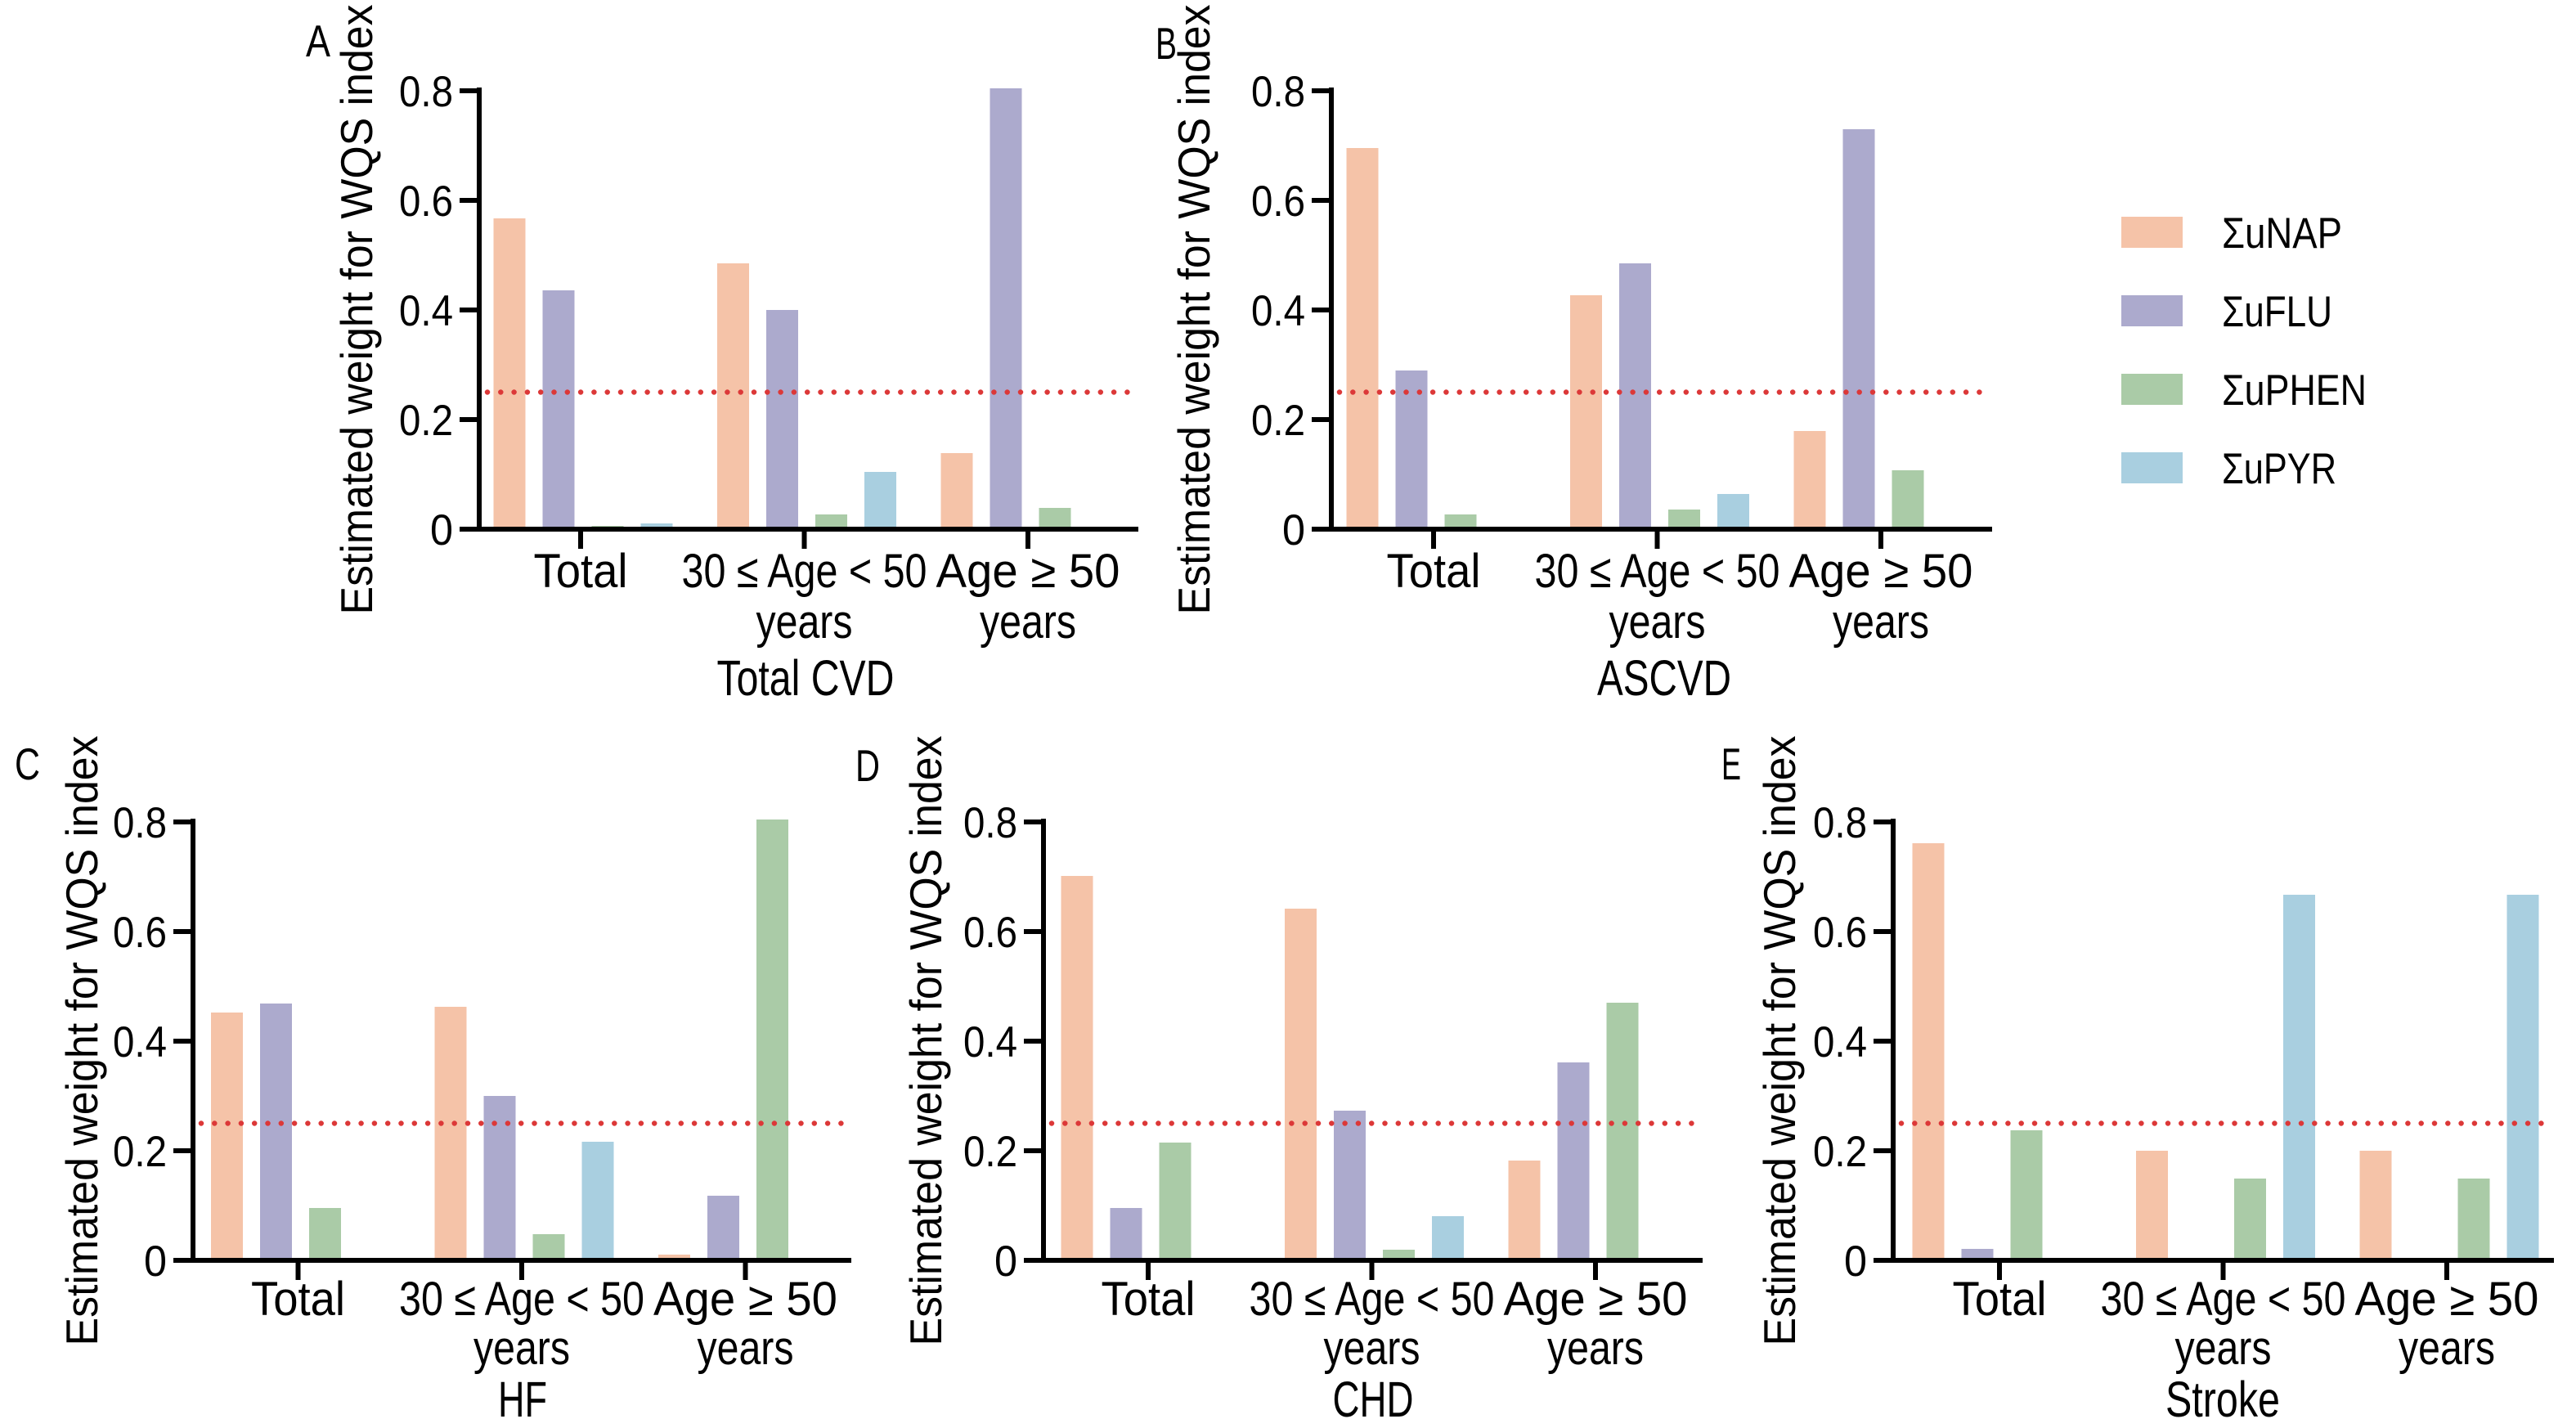  What do you see at coordinates (1664, 678) in the screenshot?
I see `svg-text: ASCVD` at bounding box center [1664, 678].